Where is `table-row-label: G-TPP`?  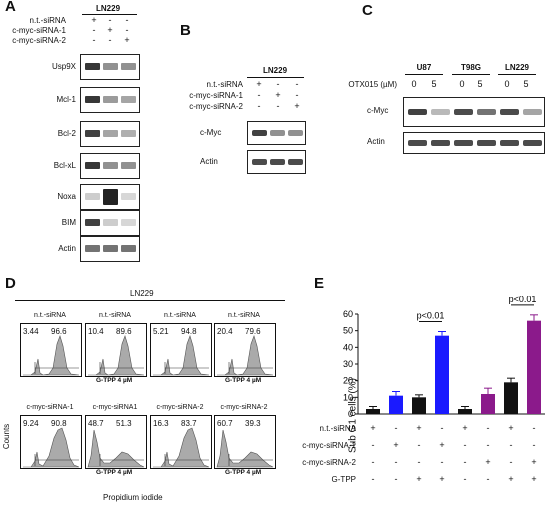 table-row-label: G-TPP is located at coordinates (343, 479).